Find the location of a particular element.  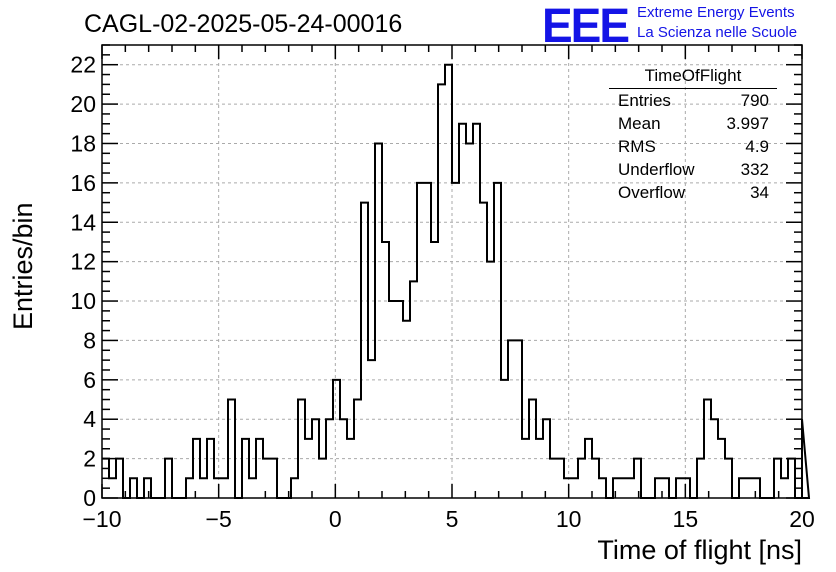

y-tick-label: 16 is located at coordinates (83, 183).